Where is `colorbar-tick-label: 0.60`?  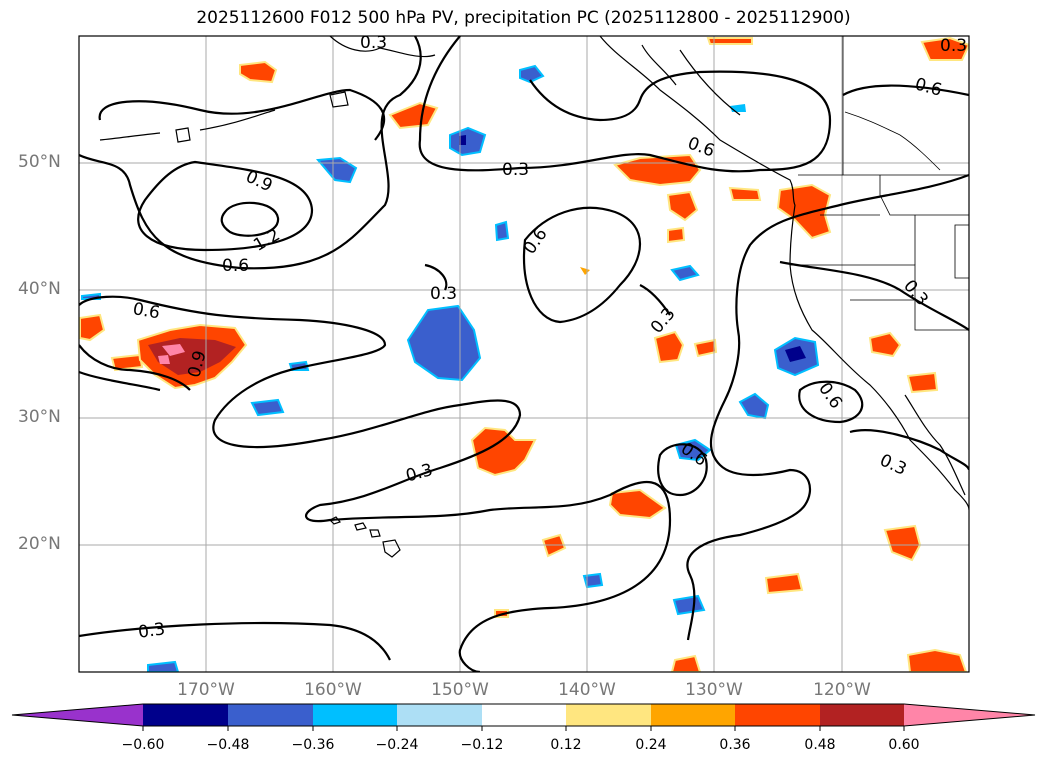 colorbar-tick-label: 0.60 is located at coordinates (904, 745).